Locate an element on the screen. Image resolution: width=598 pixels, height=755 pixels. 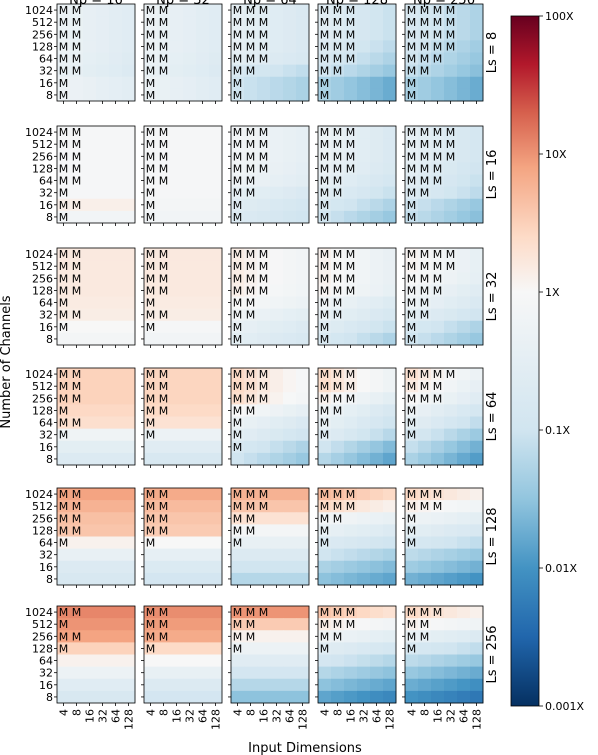
panel-frame is located at coordinates (444, 536).